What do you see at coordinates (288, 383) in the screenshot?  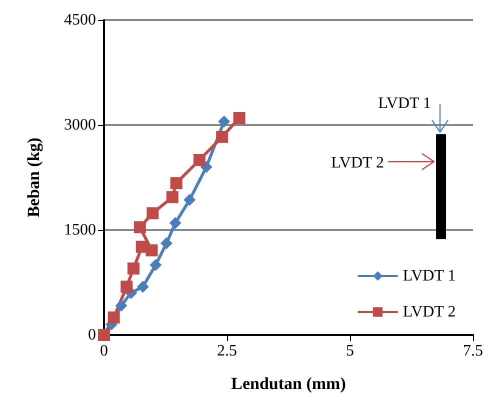 I see `x-axis-title: Lendutan (mm)` at bounding box center [288, 383].